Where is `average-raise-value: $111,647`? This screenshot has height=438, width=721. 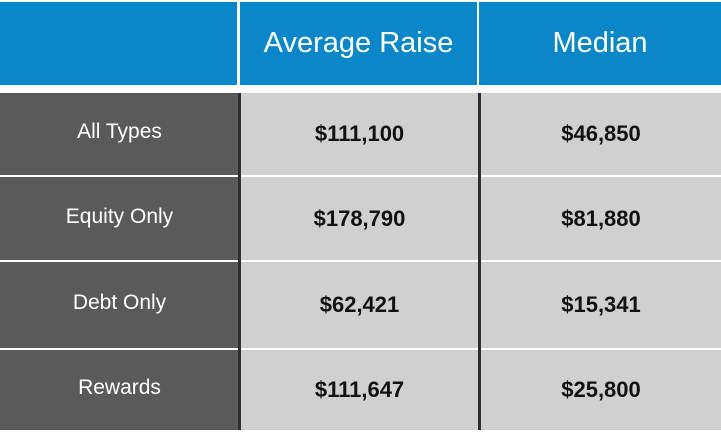
average-raise-value: $111,647 is located at coordinates (359, 390).